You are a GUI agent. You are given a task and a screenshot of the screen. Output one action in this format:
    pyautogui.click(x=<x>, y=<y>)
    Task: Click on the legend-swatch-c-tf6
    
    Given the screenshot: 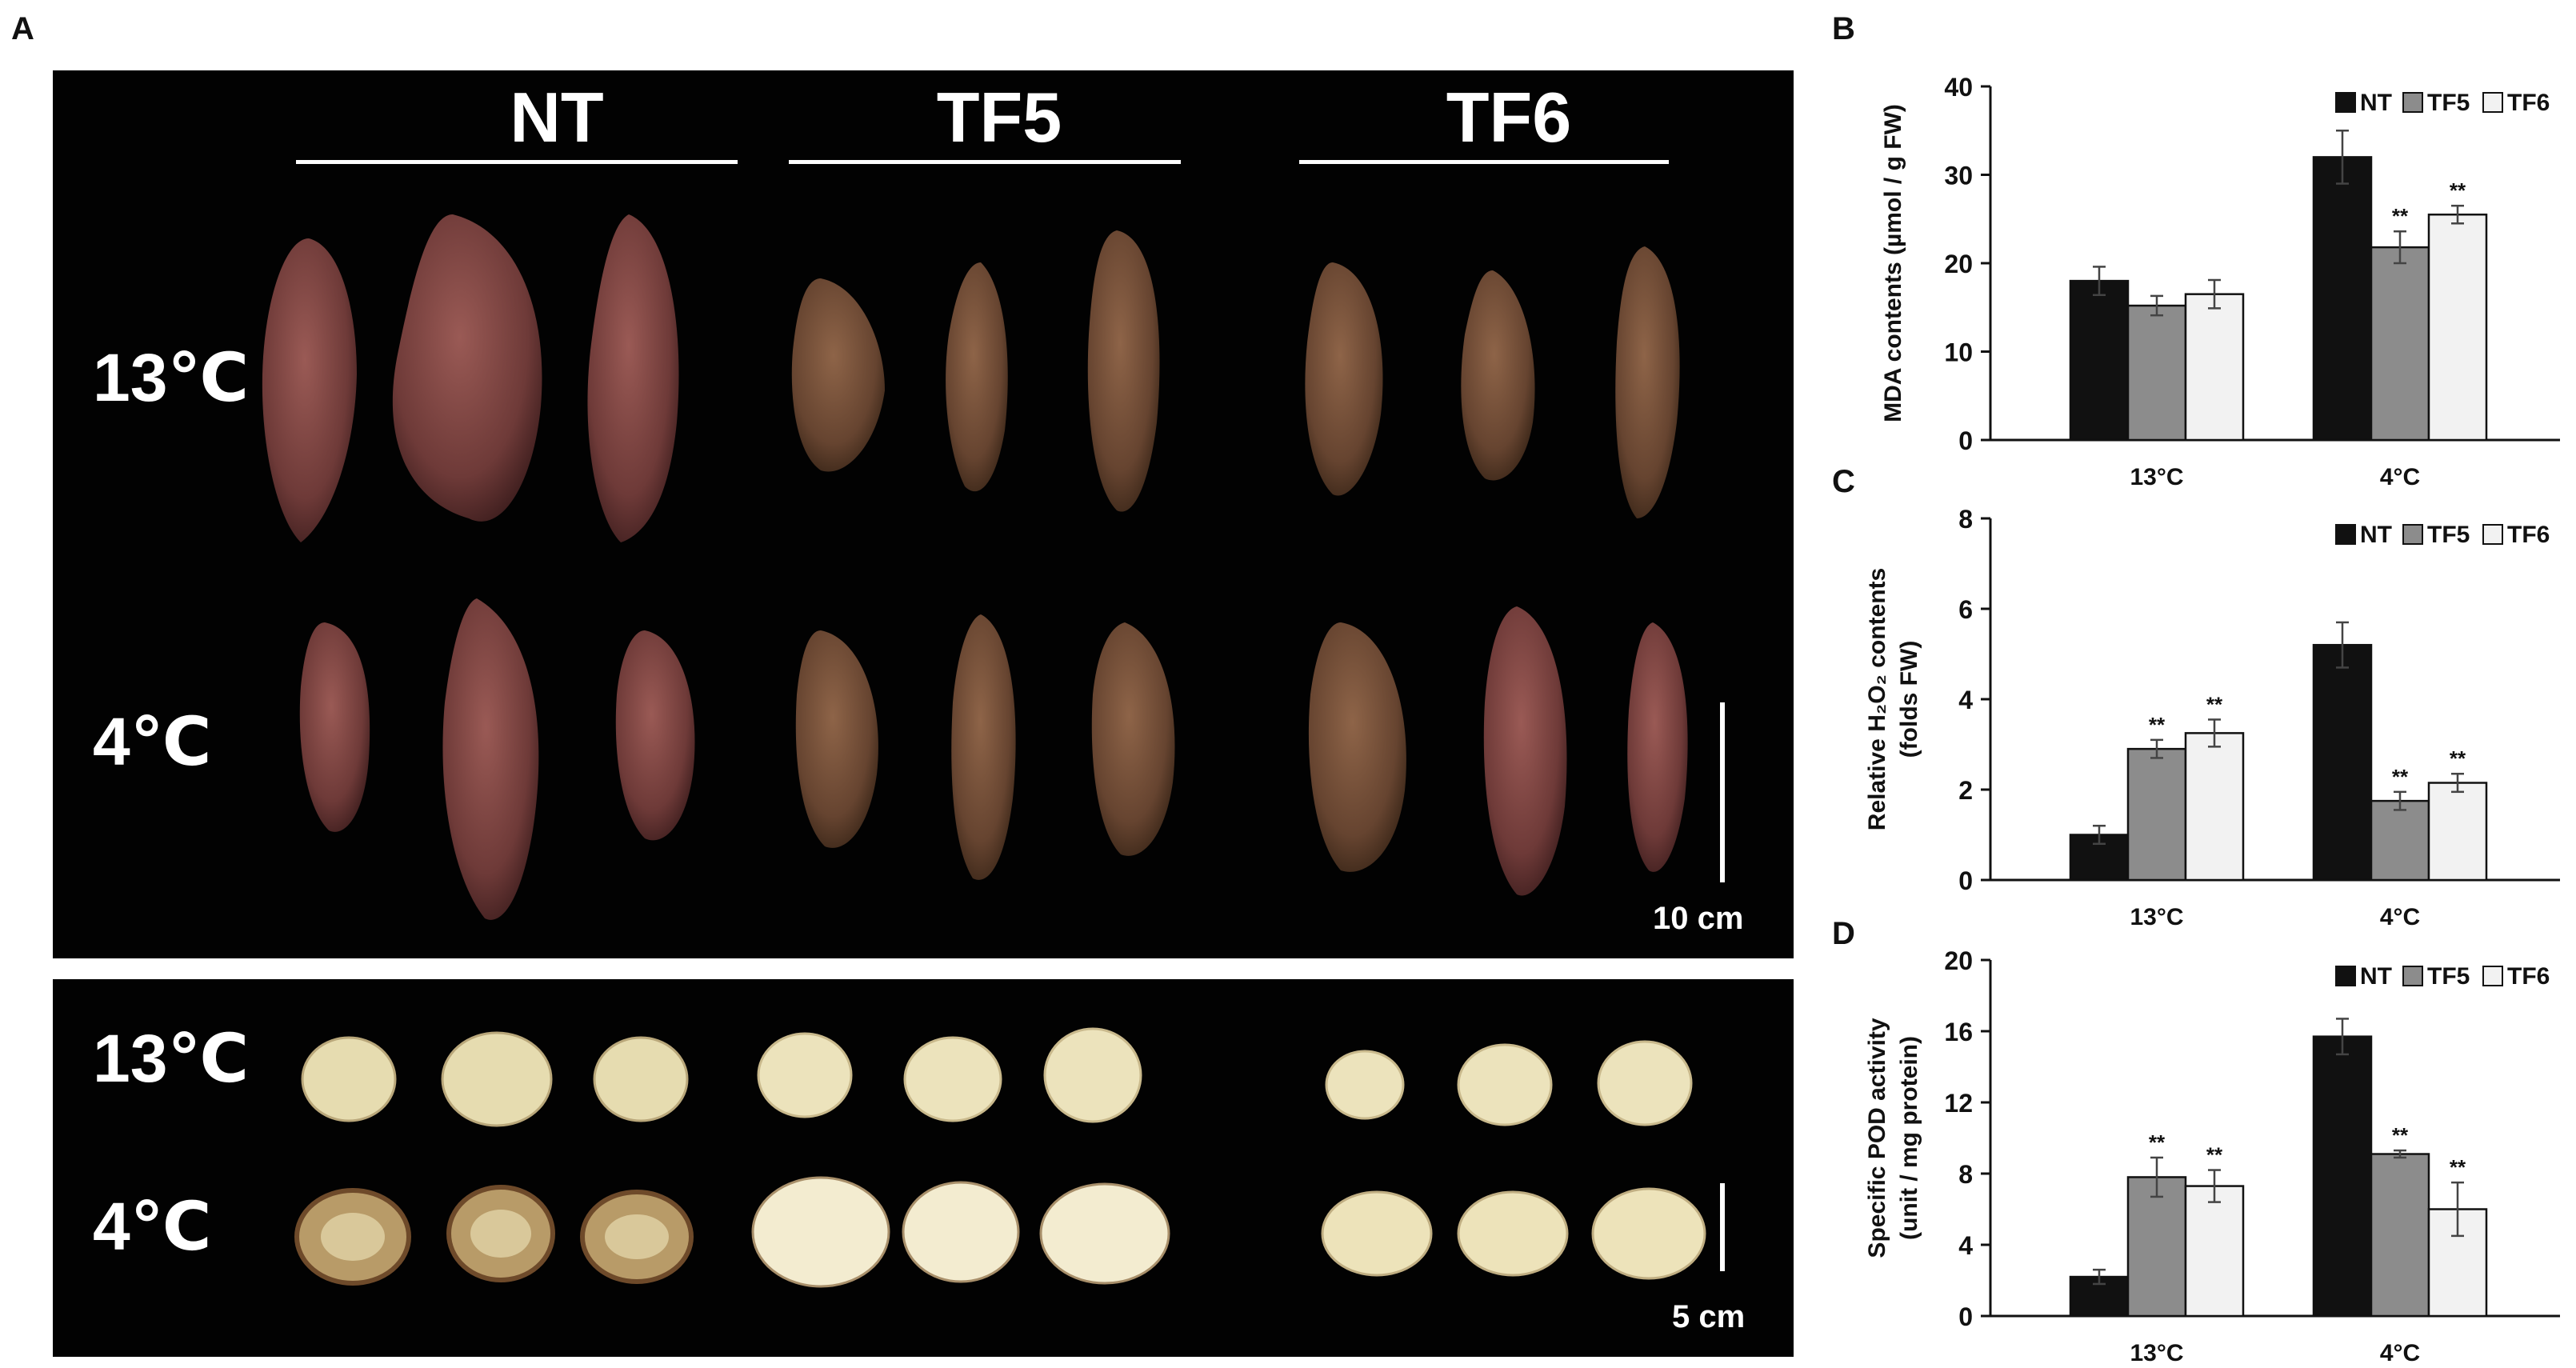 What is the action you would take?
    pyautogui.click(x=2492, y=534)
    